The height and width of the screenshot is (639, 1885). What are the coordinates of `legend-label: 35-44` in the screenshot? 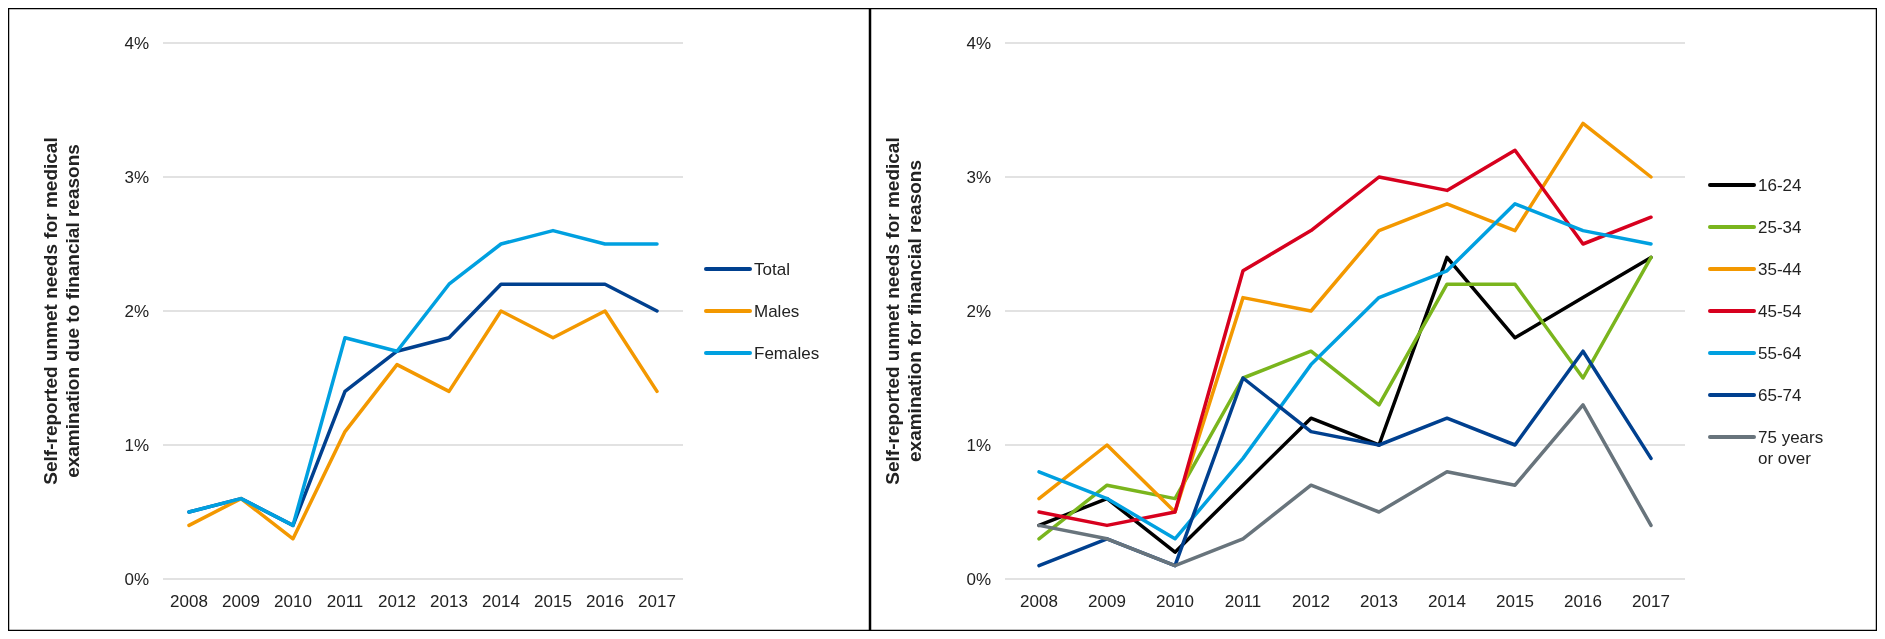 It's located at (1780, 269).